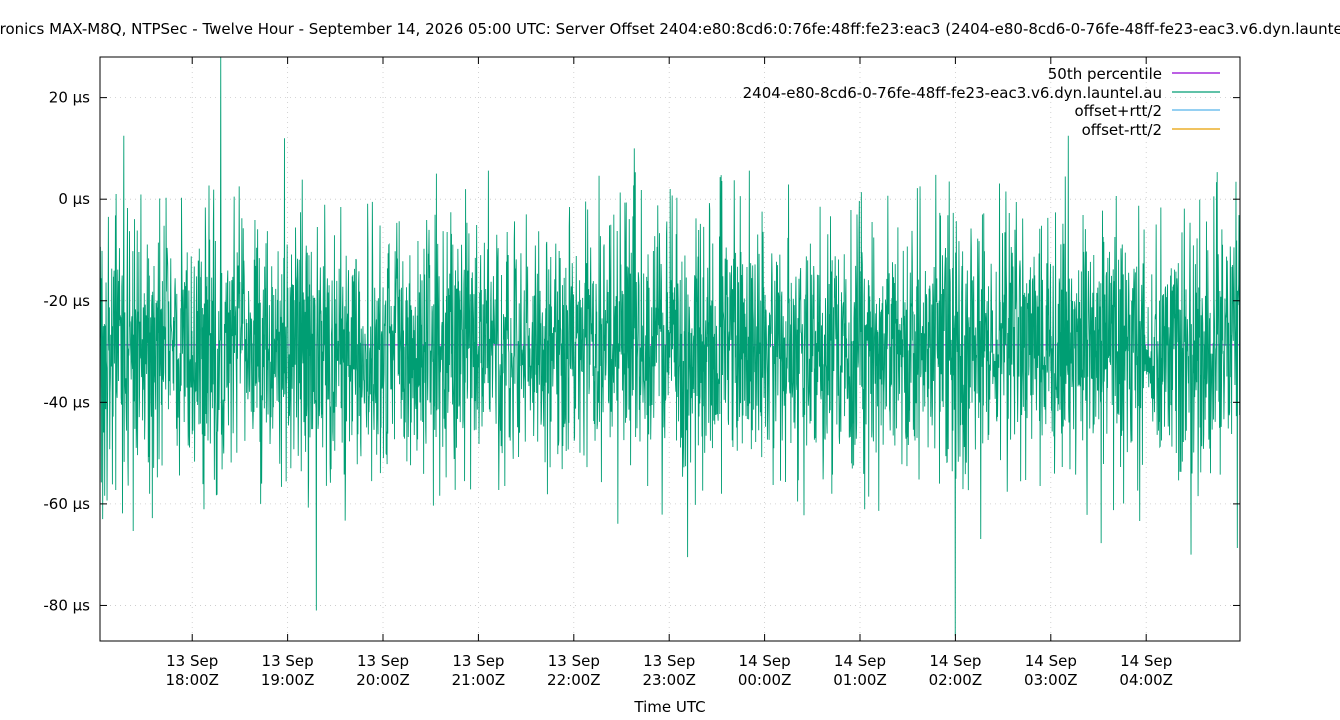  What do you see at coordinates (66, 301) in the screenshot?
I see `y-tick-label: -20 µs` at bounding box center [66, 301].